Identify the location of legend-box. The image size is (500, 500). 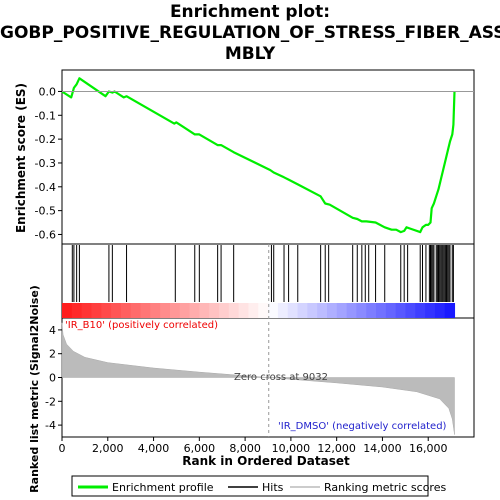
(250, 486).